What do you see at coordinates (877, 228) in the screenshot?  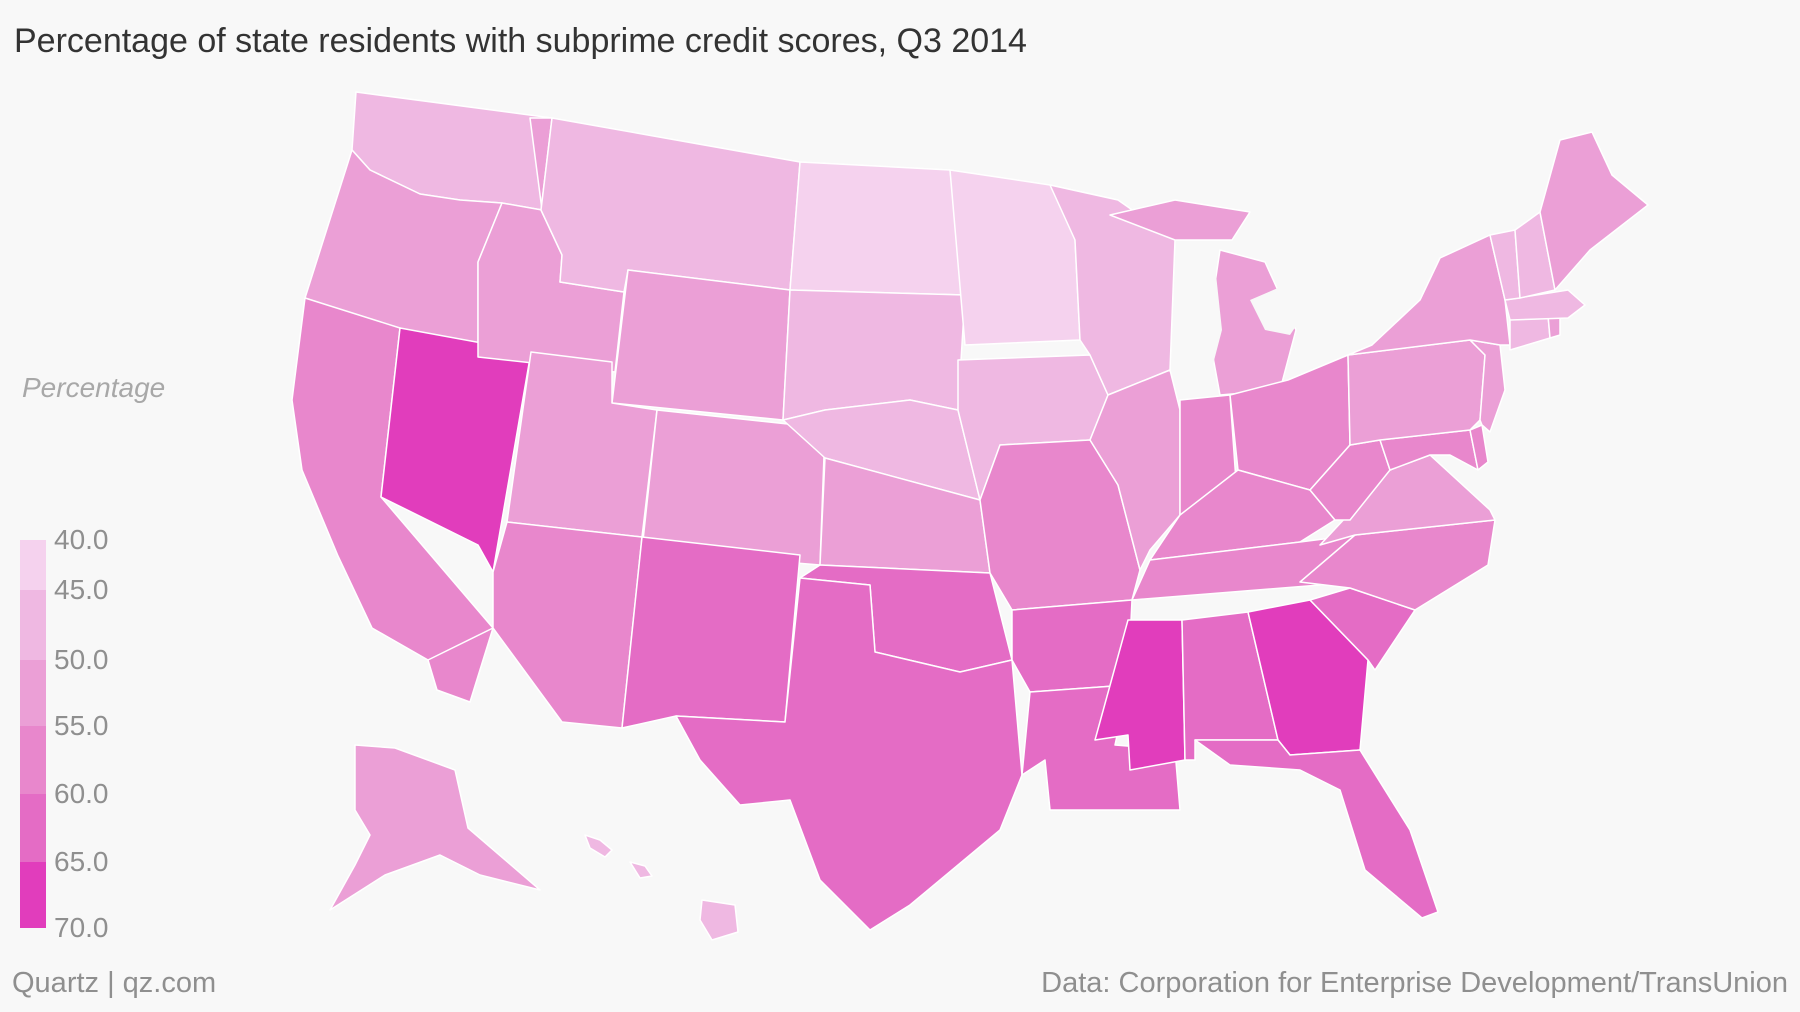 I see `state-nd` at bounding box center [877, 228].